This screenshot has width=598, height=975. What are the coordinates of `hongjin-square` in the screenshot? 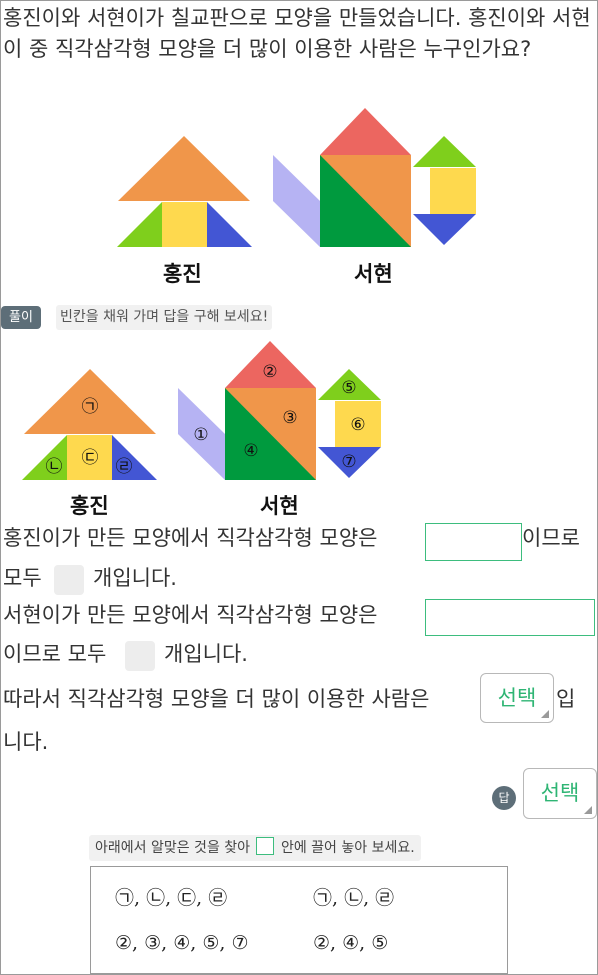 It's located at (184, 224).